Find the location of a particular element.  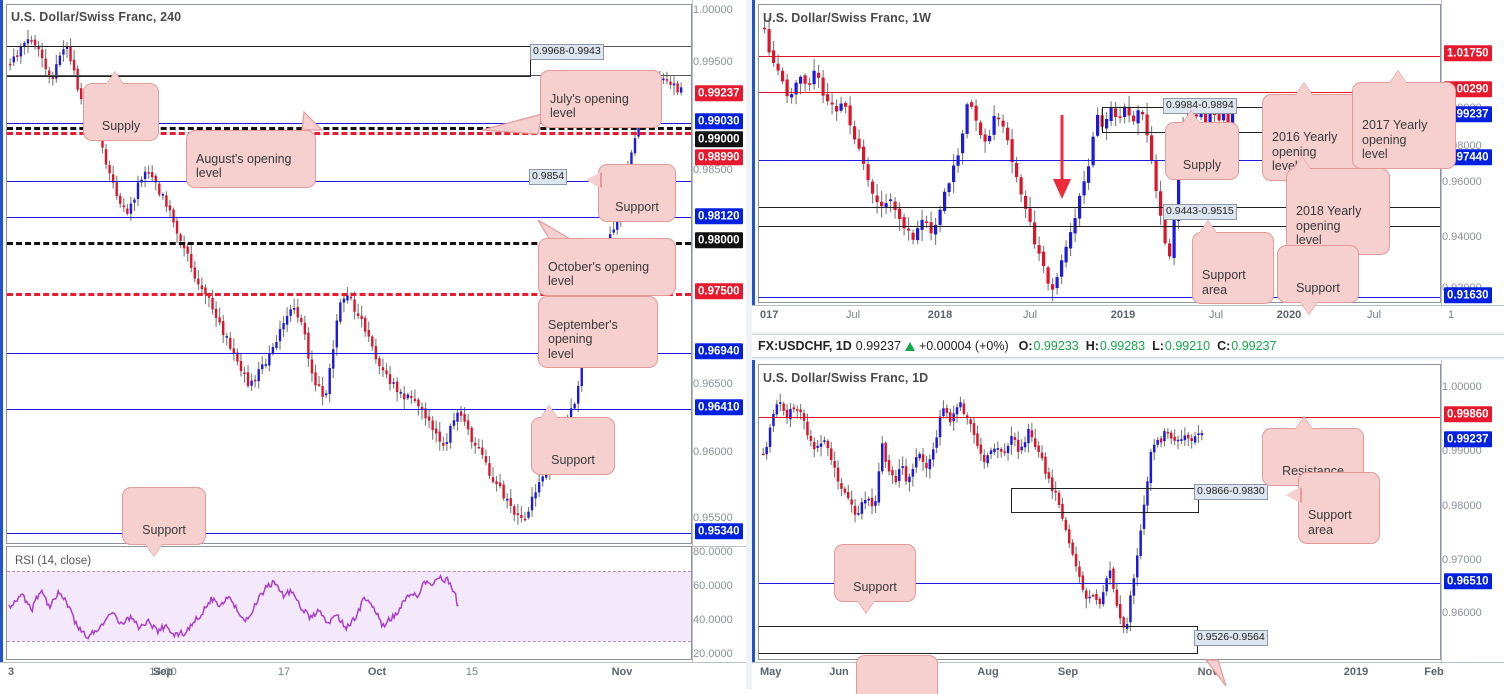

callout-pointer-bottom-d1 is located at coordinates (1215, 673).